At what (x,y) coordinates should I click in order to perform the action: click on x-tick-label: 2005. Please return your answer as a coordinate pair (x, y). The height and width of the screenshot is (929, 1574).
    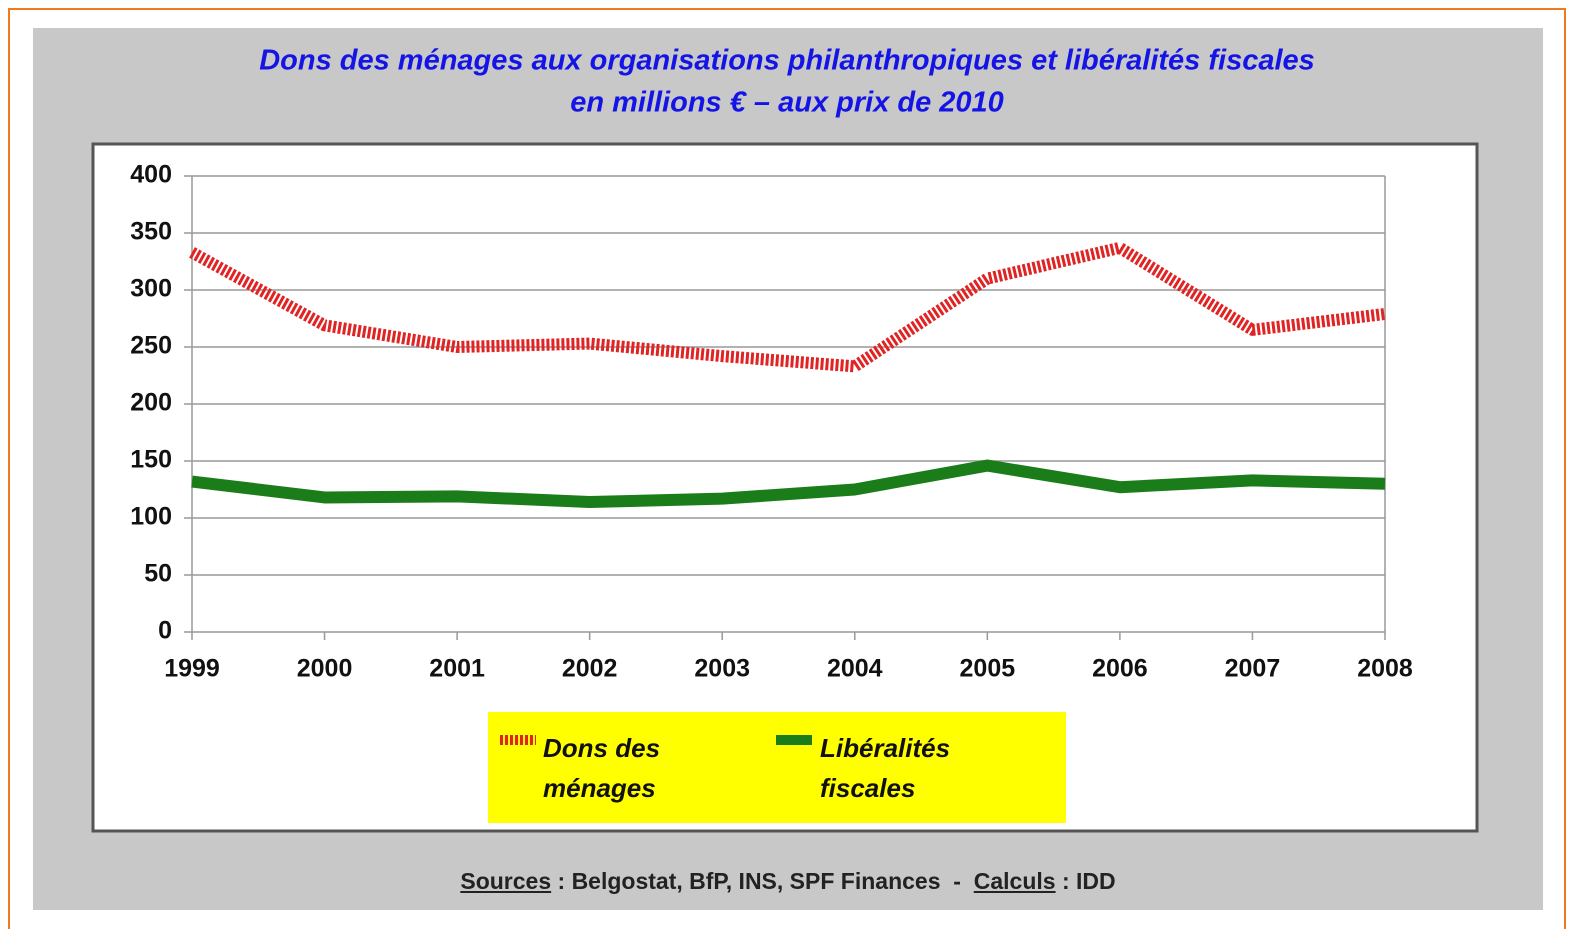
    Looking at the image, I should click on (988, 669).